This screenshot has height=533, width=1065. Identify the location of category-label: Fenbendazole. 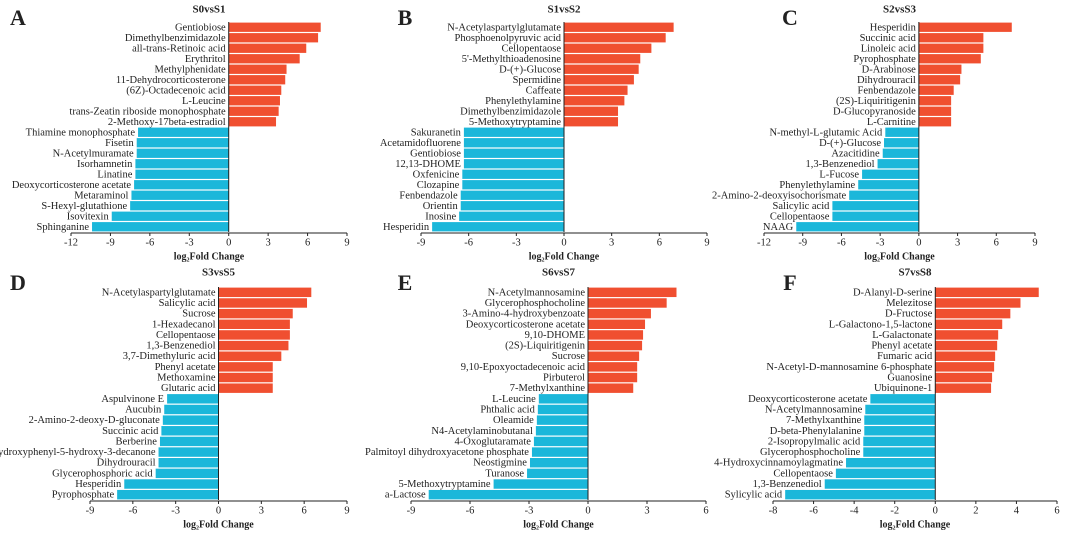
(887, 90).